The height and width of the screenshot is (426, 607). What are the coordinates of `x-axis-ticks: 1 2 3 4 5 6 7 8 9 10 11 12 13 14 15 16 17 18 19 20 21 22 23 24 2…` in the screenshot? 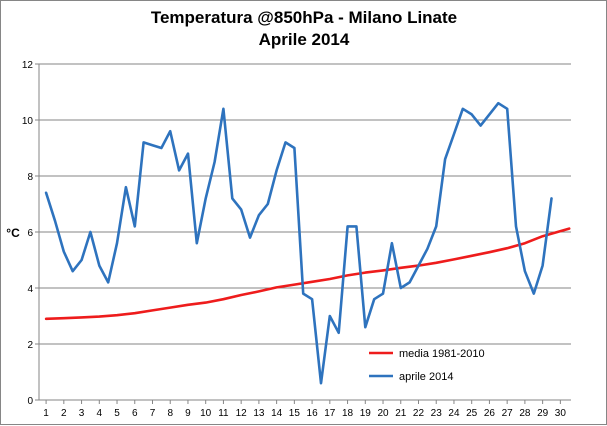 It's located at (304, 409).